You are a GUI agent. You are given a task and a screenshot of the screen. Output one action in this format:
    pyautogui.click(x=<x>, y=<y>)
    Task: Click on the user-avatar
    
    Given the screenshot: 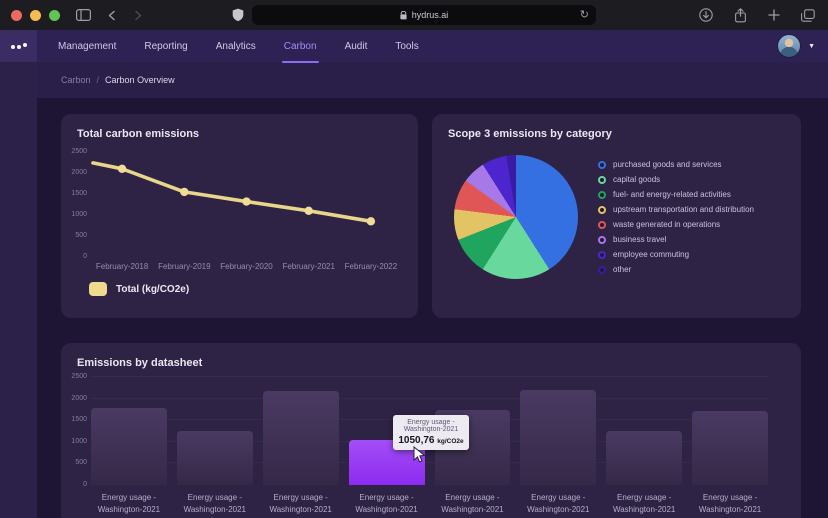 What is the action you would take?
    pyautogui.click(x=789, y=46)
    